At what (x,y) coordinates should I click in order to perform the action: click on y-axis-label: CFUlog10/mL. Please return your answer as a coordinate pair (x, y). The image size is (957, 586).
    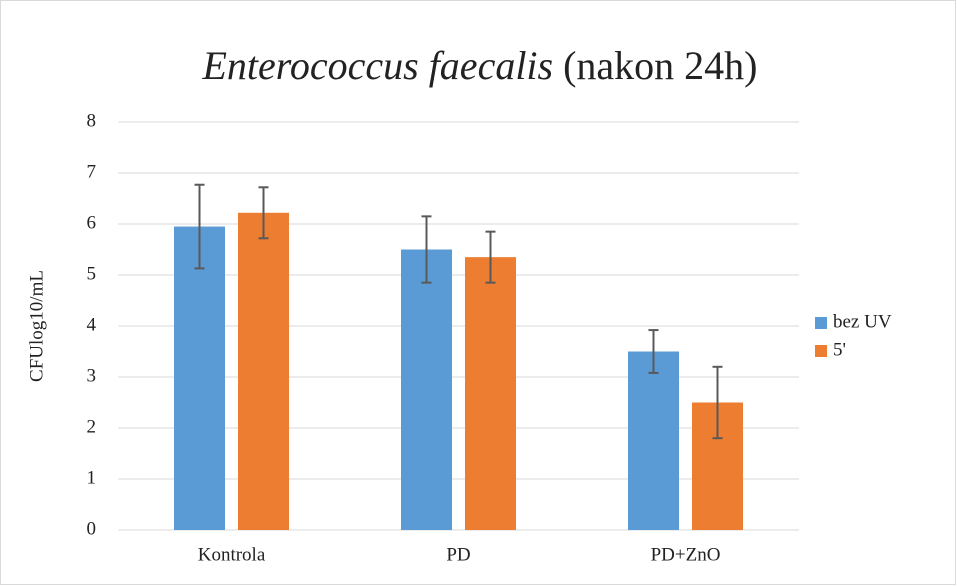
    Looking at the image, I should click on (36, 326).